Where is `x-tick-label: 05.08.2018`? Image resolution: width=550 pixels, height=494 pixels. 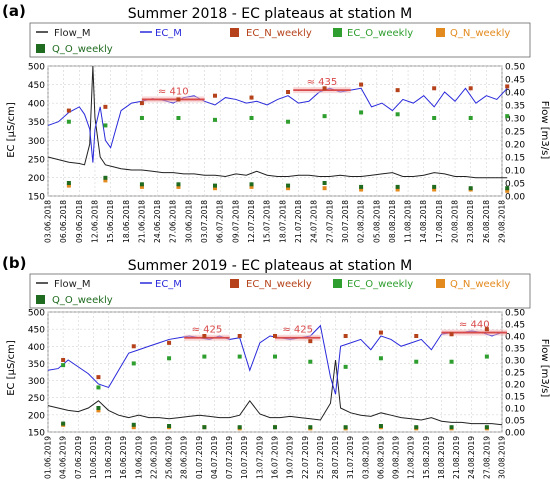 x-tick-label: 05.08.2018 is located at coordinates (376, 221).